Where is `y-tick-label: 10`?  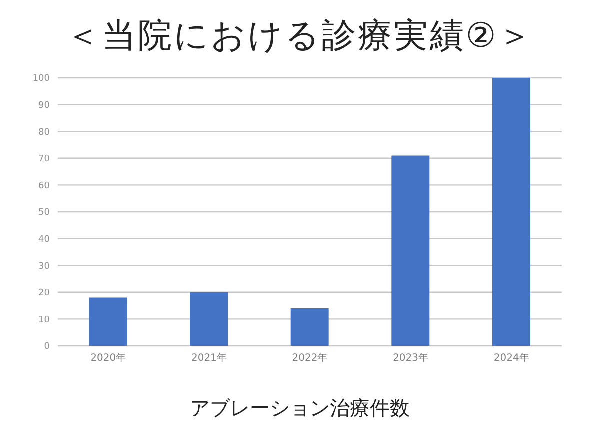
y-tick-label: 10 is located at coordinates (44, 320).